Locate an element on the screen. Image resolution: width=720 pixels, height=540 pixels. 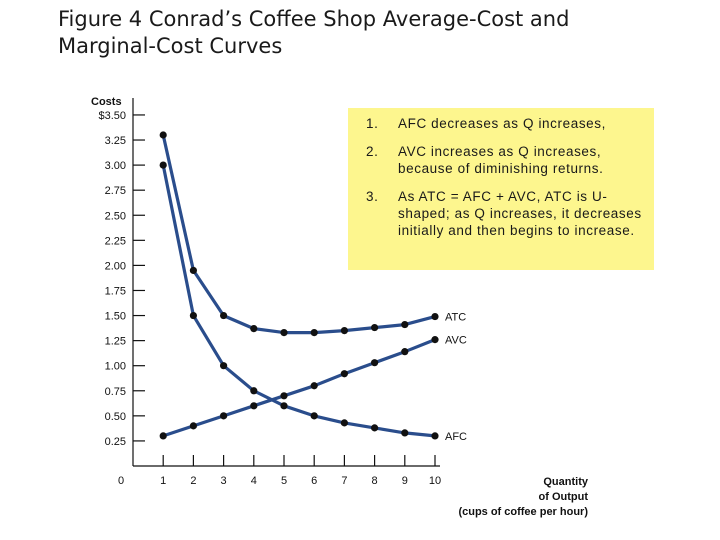
y-tick-label: 2.50 is located at coordinates (115, 216).